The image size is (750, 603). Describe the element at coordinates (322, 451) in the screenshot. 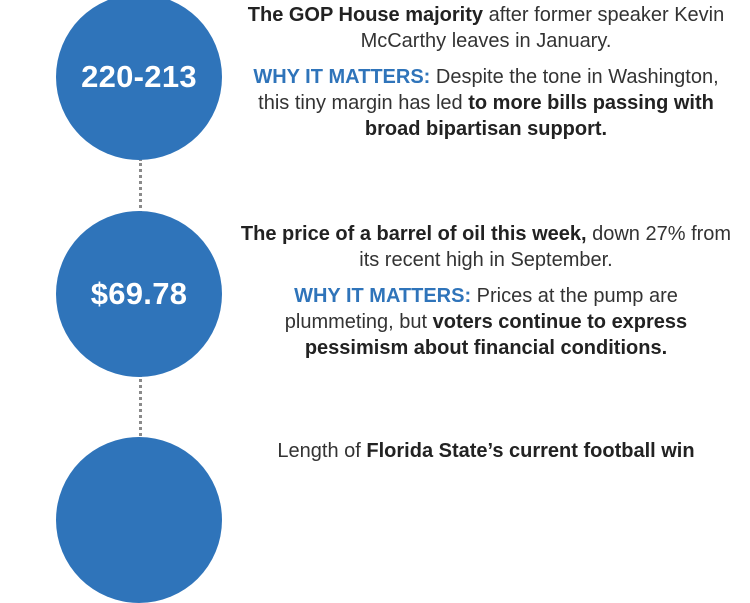

I see `item-3-description-pre: Length of` at that location.